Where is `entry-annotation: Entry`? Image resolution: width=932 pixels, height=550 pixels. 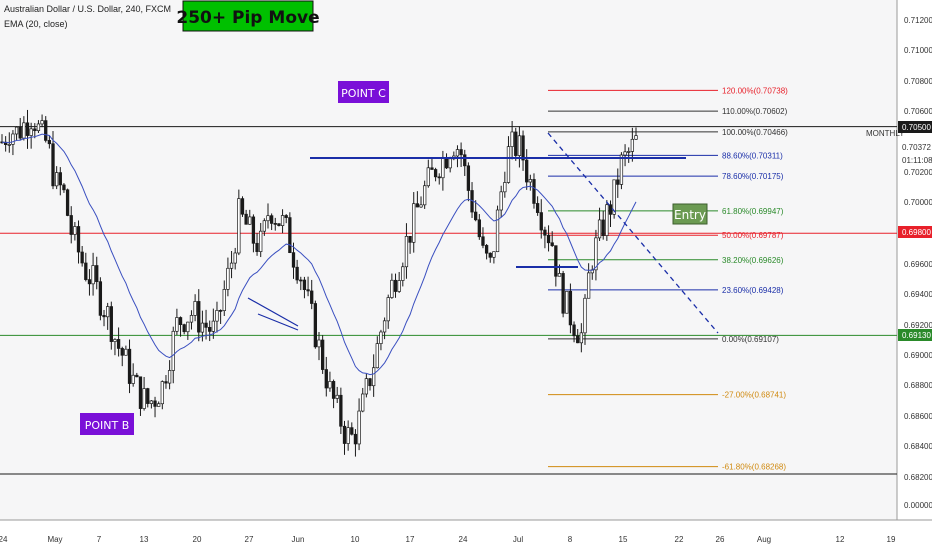
entry-annotation: Entry is located at coordinates (690, 214).